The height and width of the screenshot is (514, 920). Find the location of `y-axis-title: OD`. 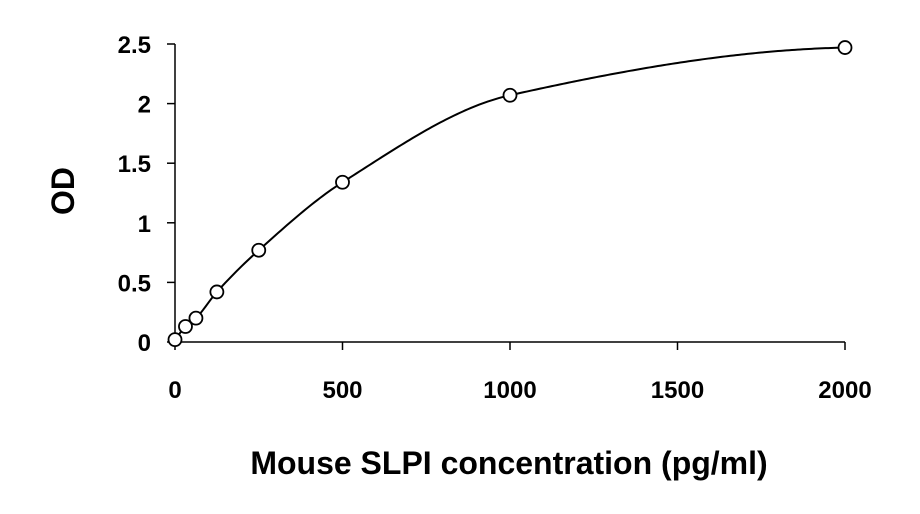

y-axis-title: OD is located at coordinates (63, 191).